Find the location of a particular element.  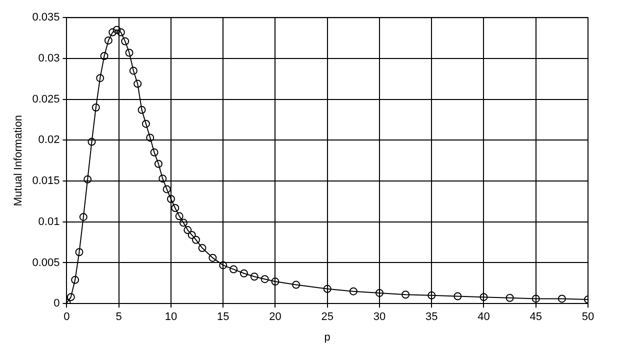

y-tick-label: 0 is located at coordinates (57, 304).